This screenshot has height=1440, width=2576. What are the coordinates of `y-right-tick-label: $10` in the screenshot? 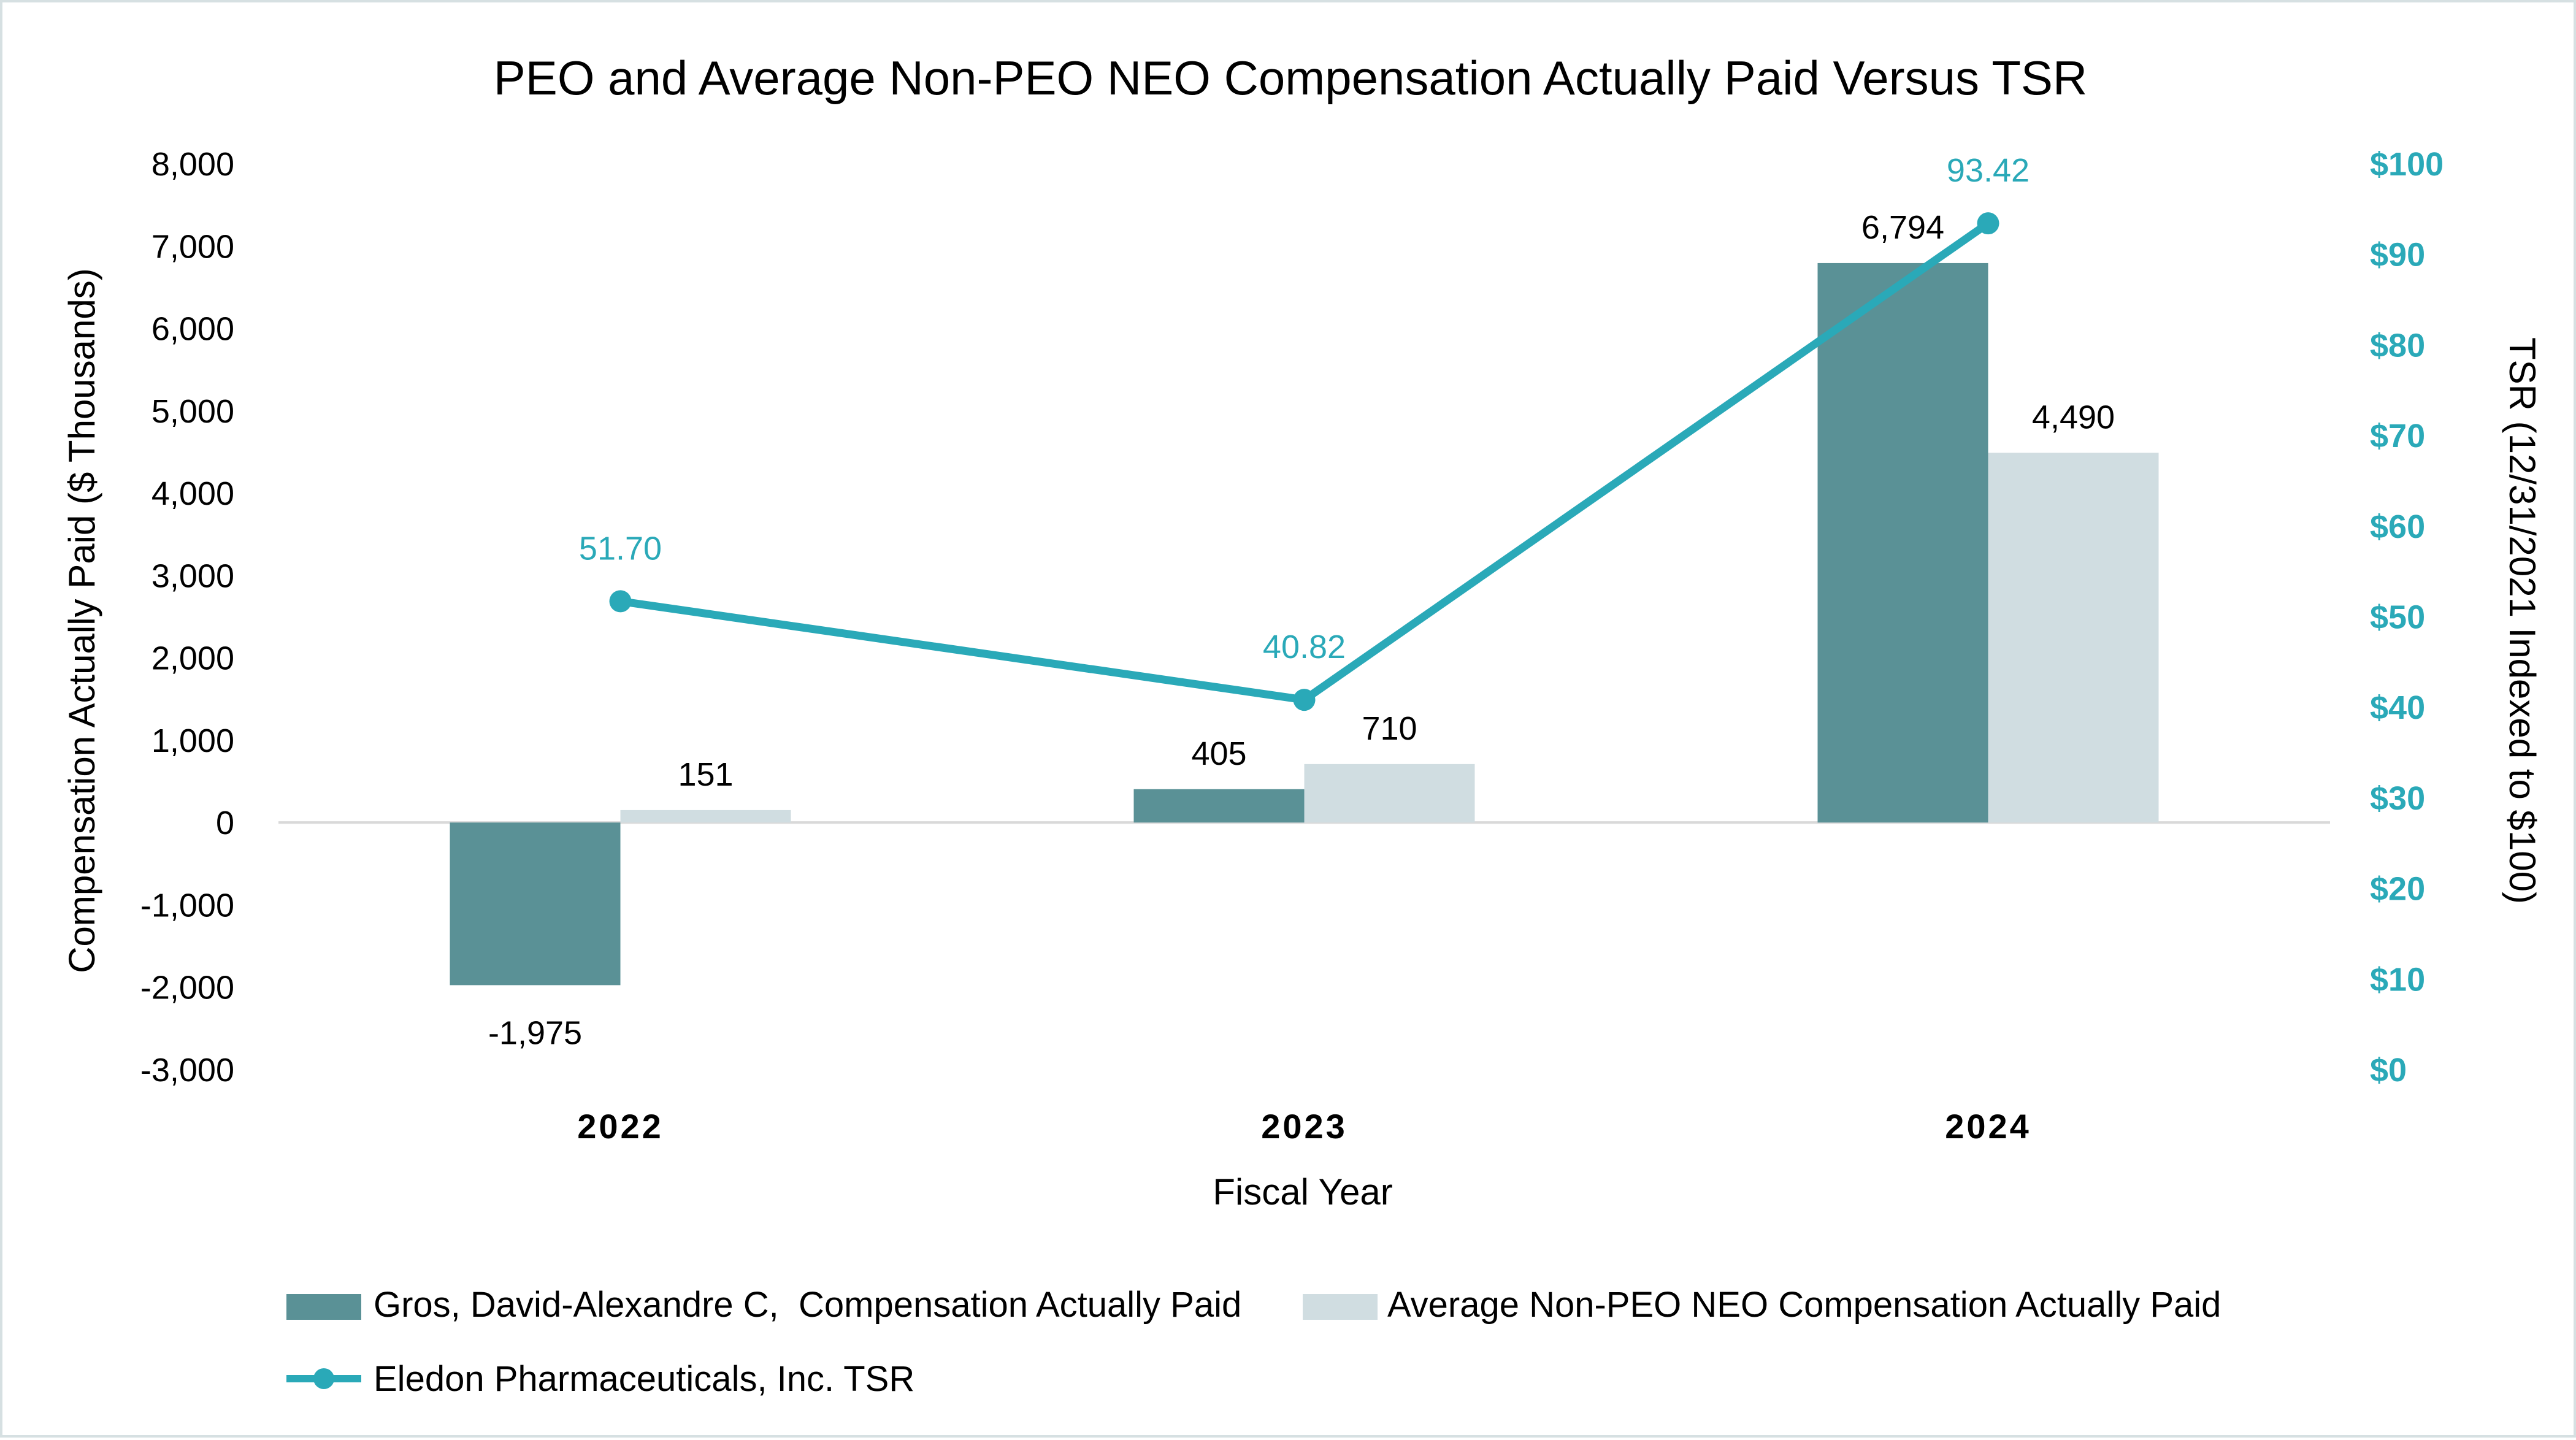 It's located at (2397, 979).